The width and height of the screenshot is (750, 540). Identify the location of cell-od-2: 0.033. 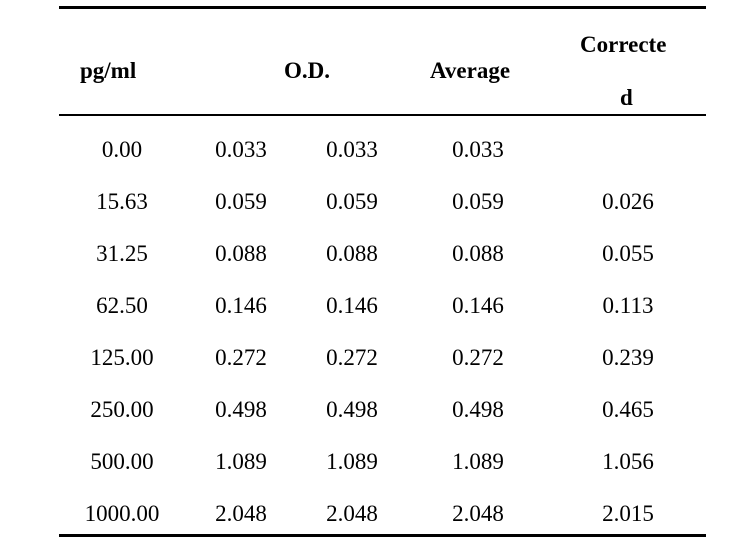
(352, 149).